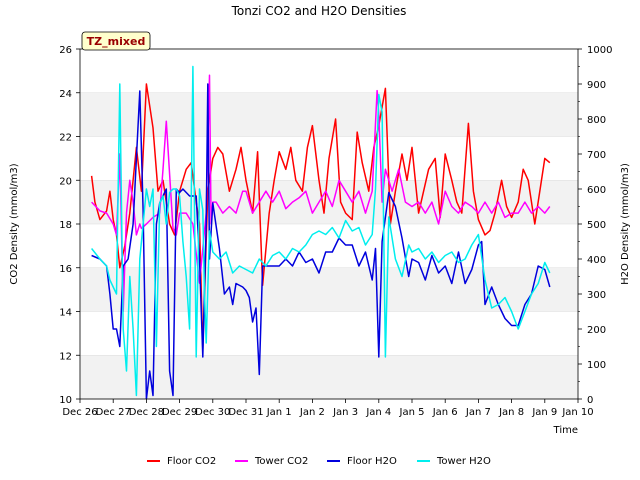  I want to click on left-tick-label: 24, so click(65, 94).